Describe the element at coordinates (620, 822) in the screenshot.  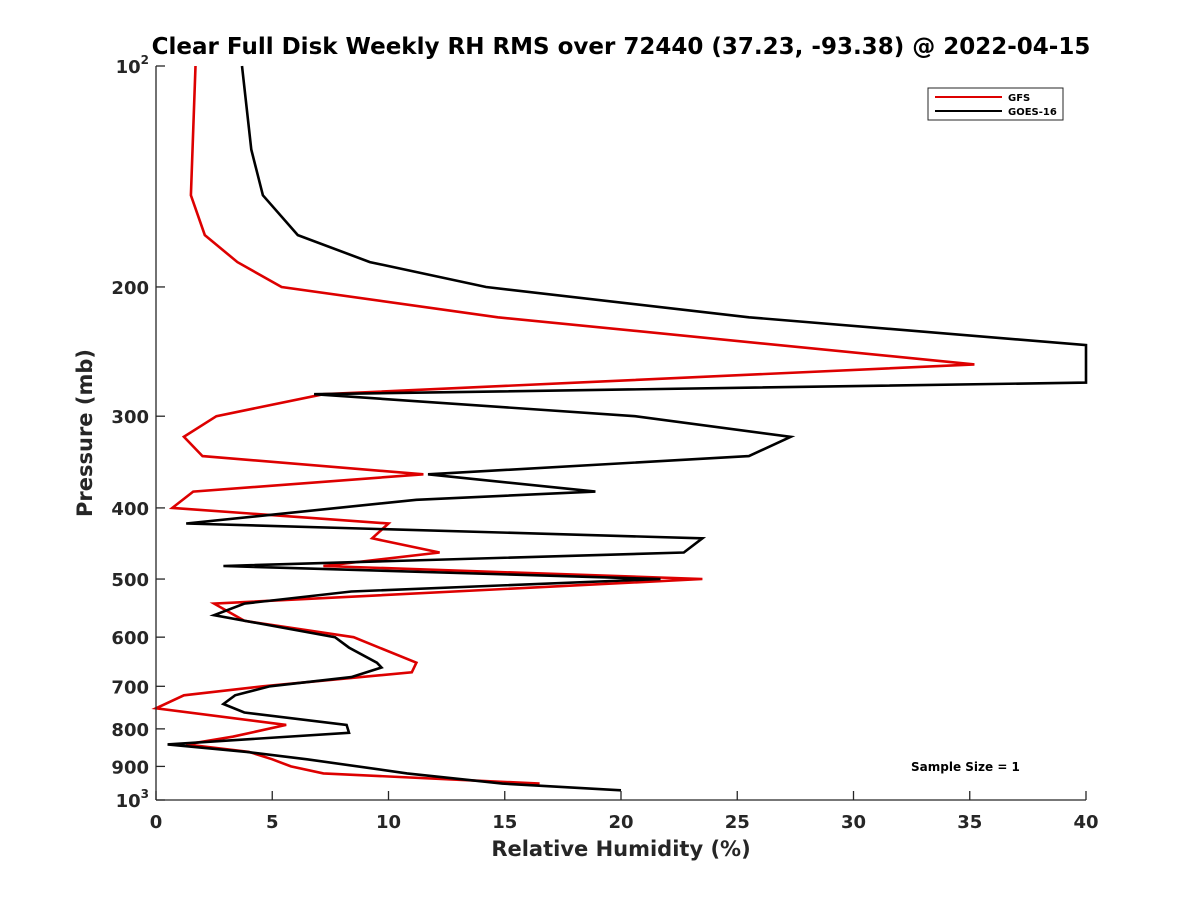
I see `x-tick-label: 20` at that location.